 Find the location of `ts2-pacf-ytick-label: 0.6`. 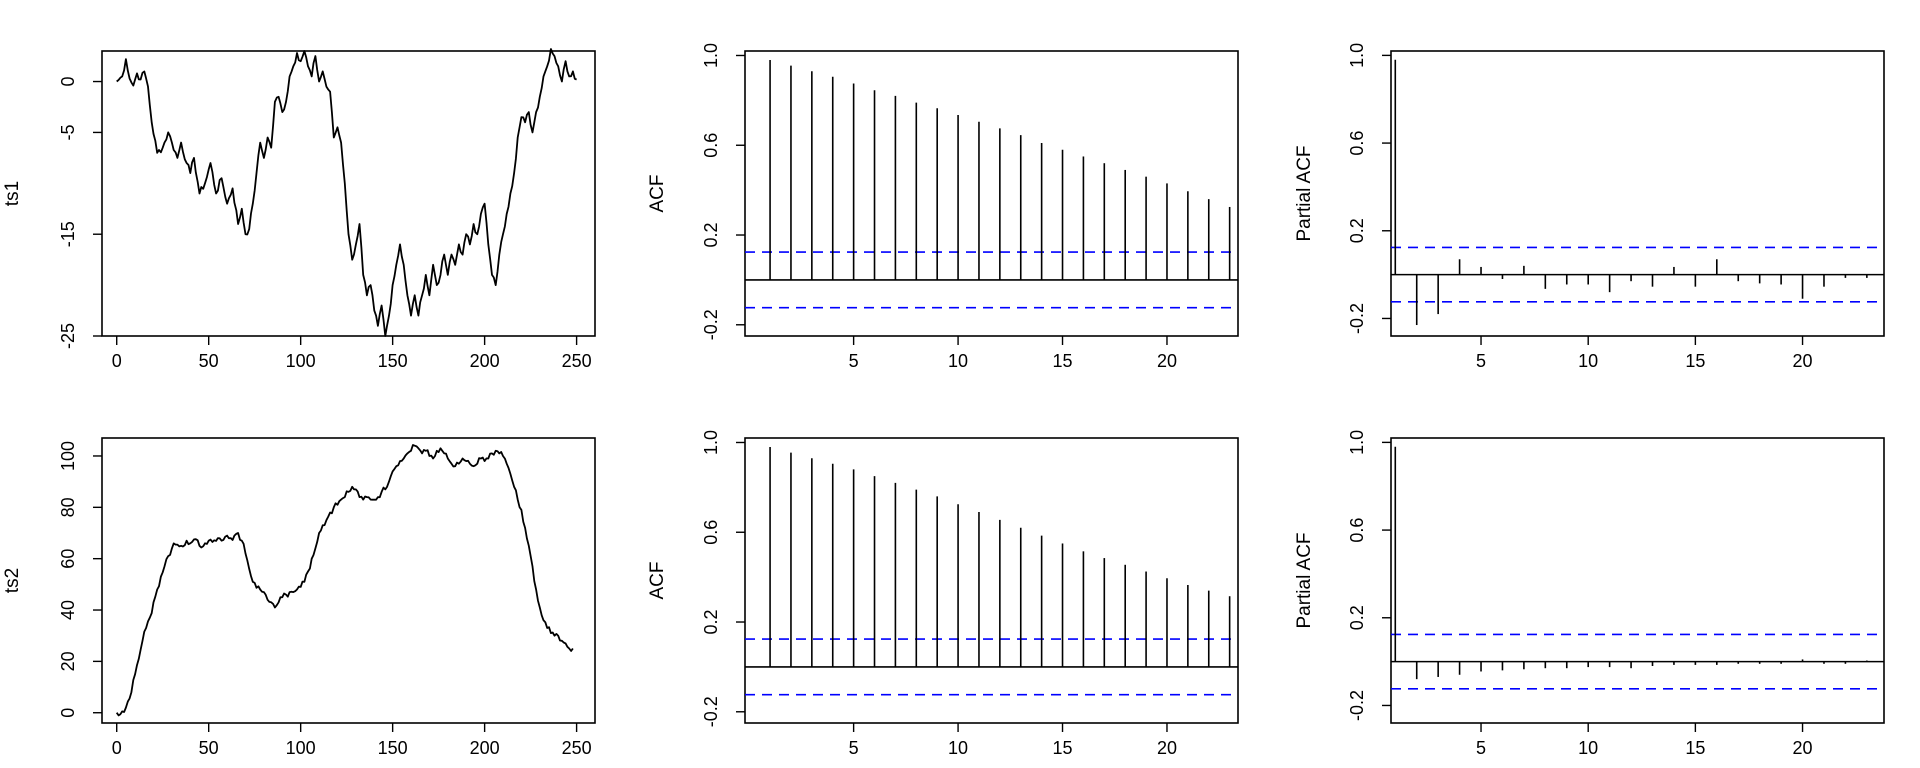

ts2-pacf-ytick-label: 0.6 is located at coordinates (1357, 530).